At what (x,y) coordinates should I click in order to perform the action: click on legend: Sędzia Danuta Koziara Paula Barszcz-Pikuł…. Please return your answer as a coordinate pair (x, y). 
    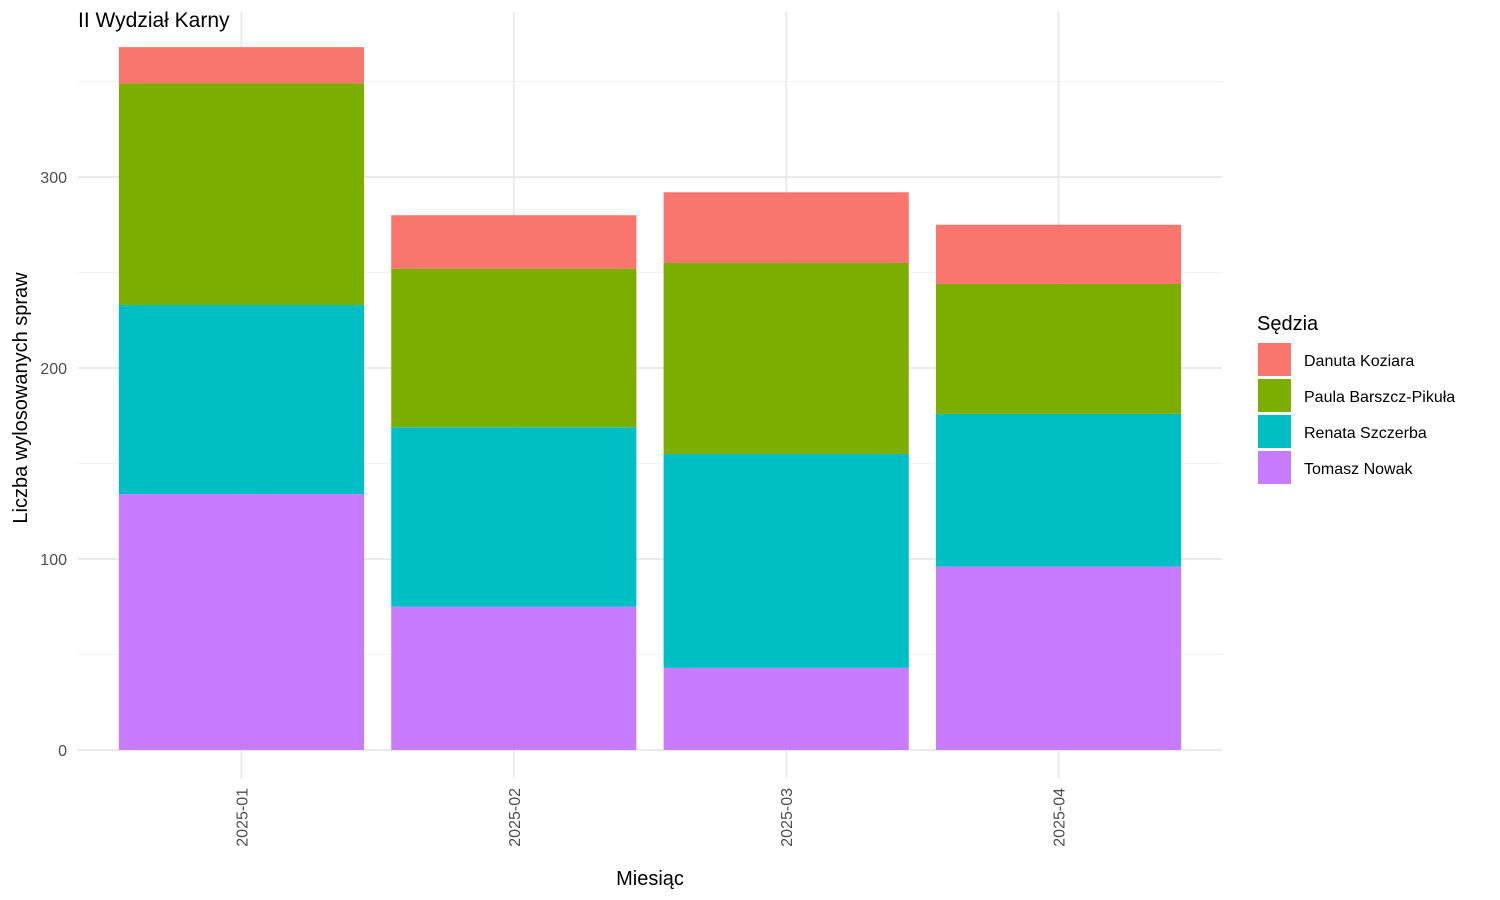
    Looking at the image, I should click on (1356, 398).